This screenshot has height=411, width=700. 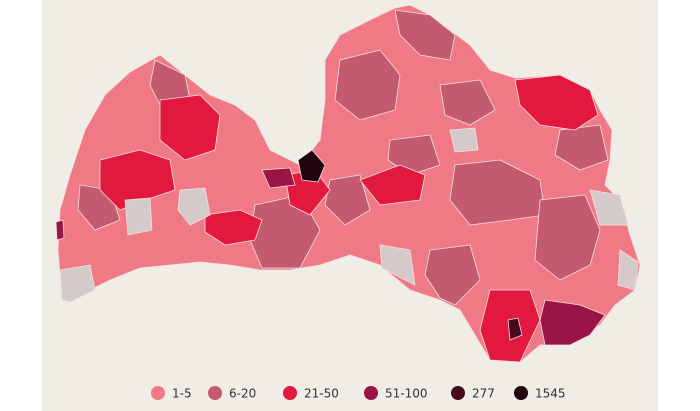 What do you see at coordinates (406, 394) in the screenshot?
I see `legend-label: 51-100` at bounding box center [406, 394].